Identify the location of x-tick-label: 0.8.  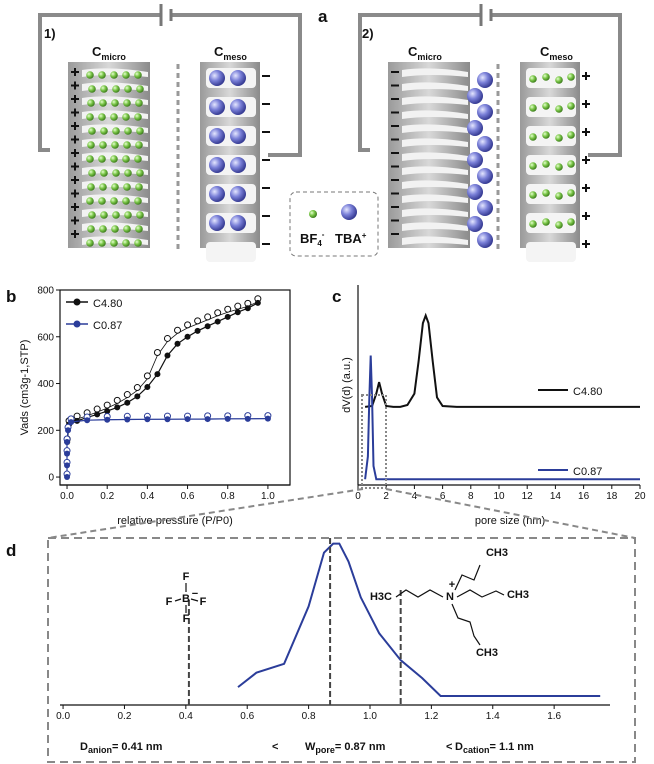
(309, 716).